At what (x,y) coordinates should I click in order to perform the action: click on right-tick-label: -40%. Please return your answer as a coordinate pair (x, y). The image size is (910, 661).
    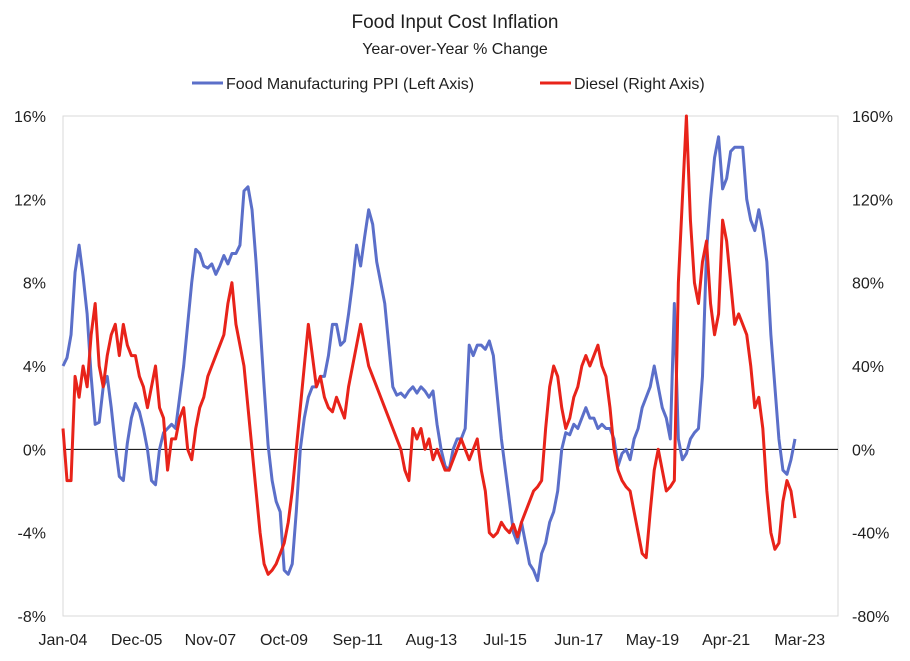
    Looking at the image, I should click on (870, 534).